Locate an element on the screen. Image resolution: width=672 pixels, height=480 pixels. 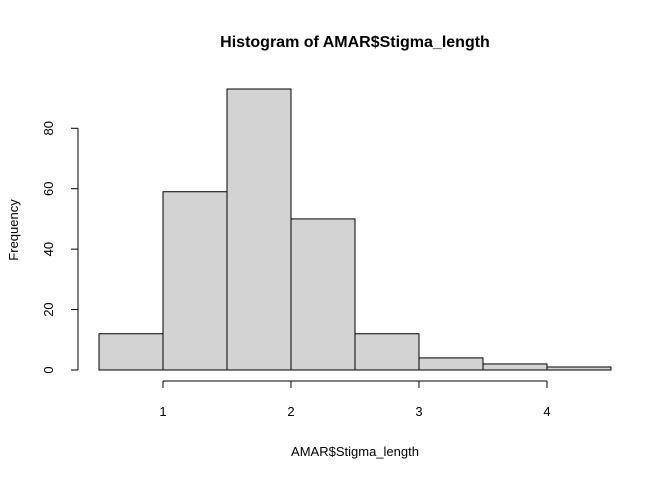
x-tick-label-0: 1 is located at coordinates (162, 411).